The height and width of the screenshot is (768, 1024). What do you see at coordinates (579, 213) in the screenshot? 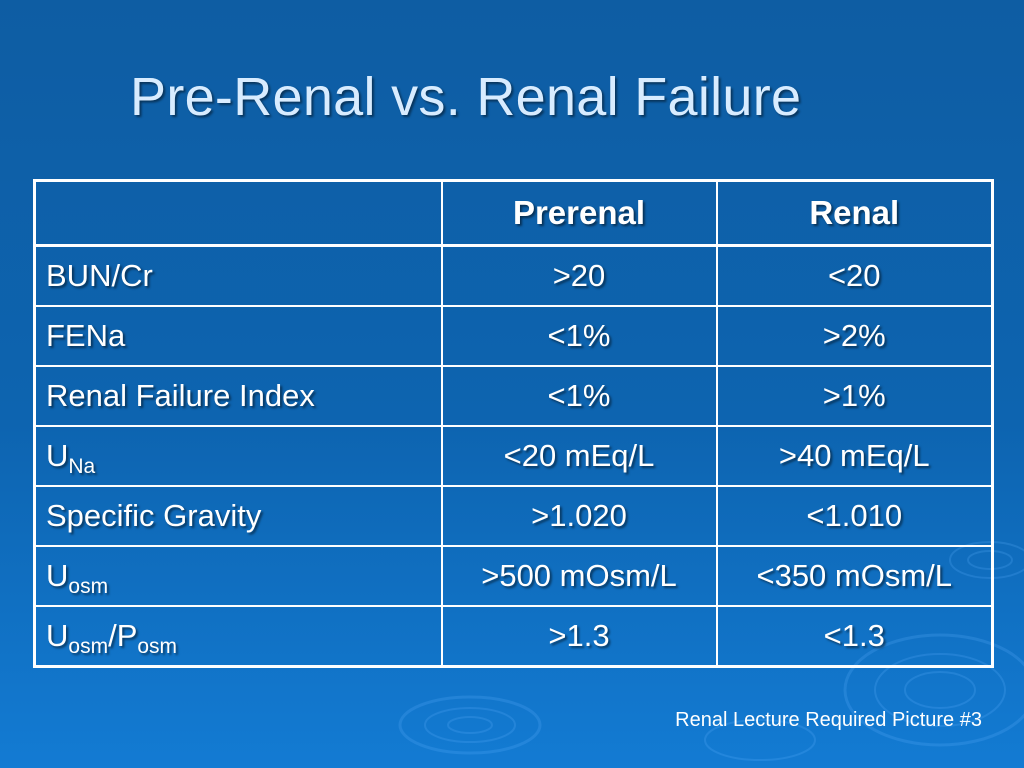
I see `header-prerenal: Prerenal` at bounding box center [579, 213].